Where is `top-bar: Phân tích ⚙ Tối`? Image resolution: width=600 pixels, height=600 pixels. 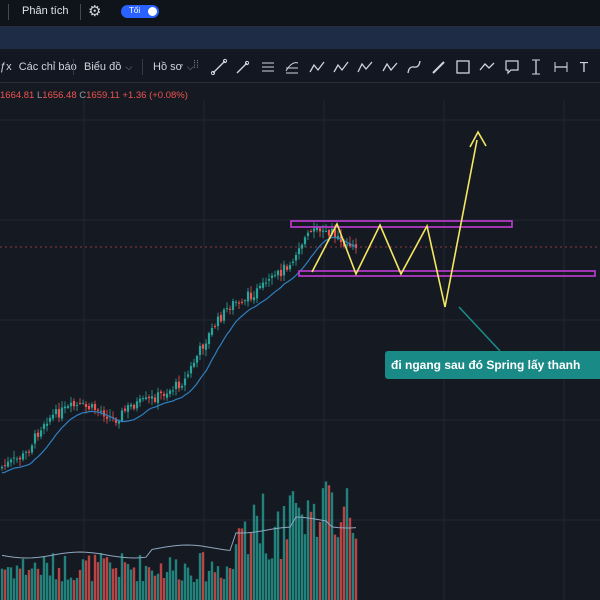
top-bar: Phân tích ⚙ Tối is located at coordinates (300, 13).